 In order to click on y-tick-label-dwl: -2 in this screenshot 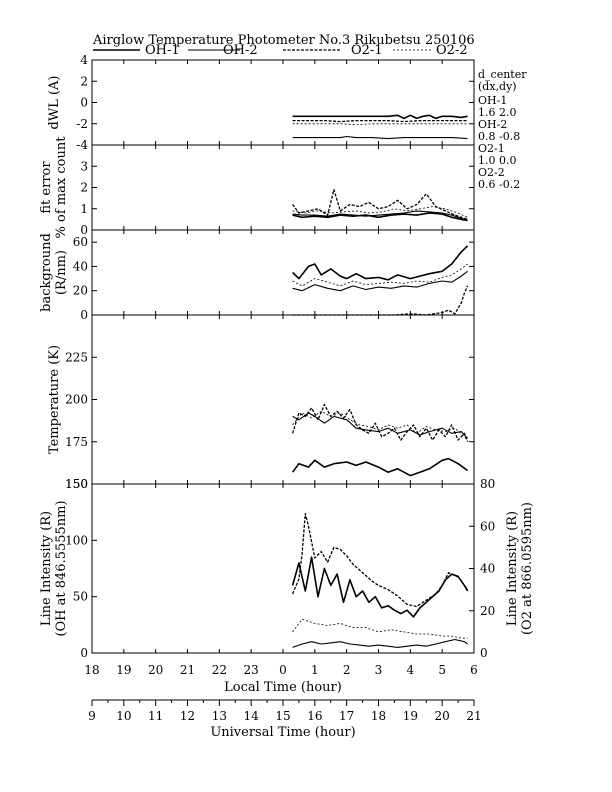, I will do `click(82, 124)`.